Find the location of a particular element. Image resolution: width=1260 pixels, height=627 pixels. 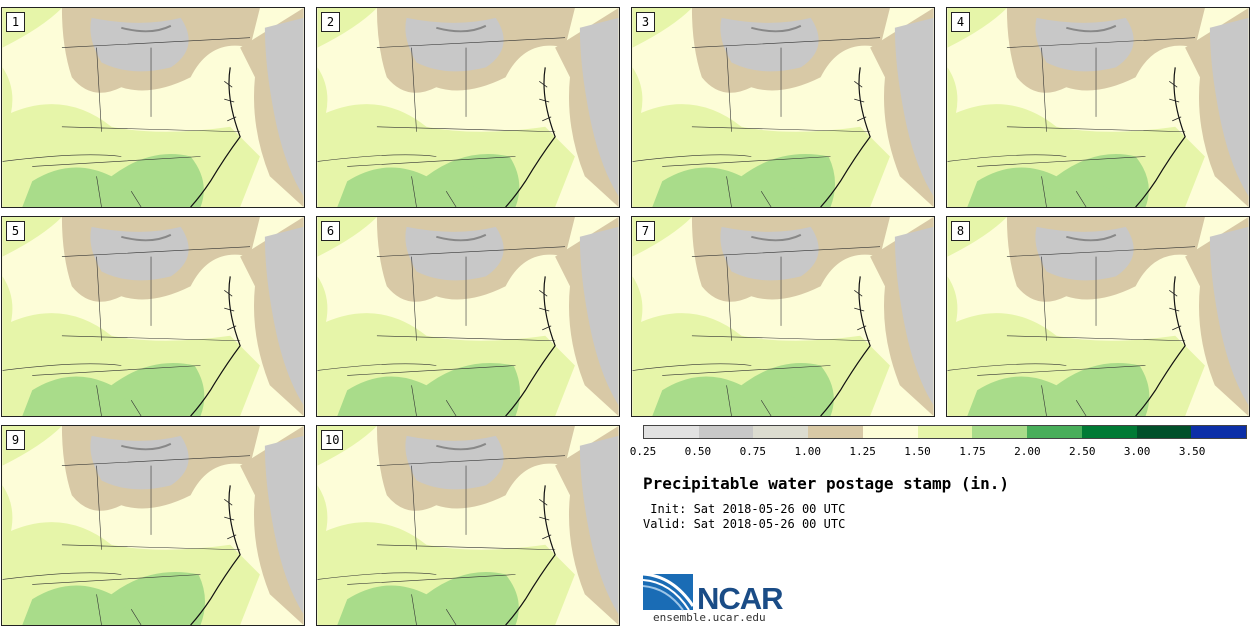

stamp-member-label: 1 is located at coordinates (15, 22).